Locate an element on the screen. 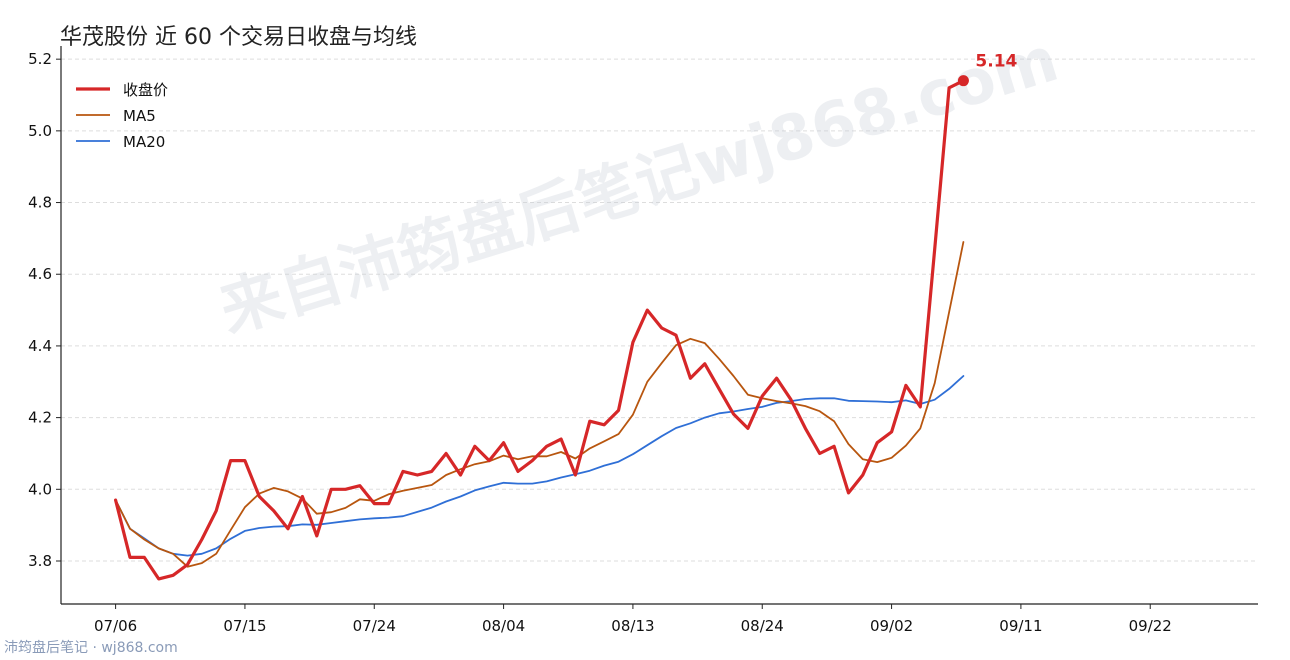  y-tick-label: 4.6 is located at coordinates (40, 274).